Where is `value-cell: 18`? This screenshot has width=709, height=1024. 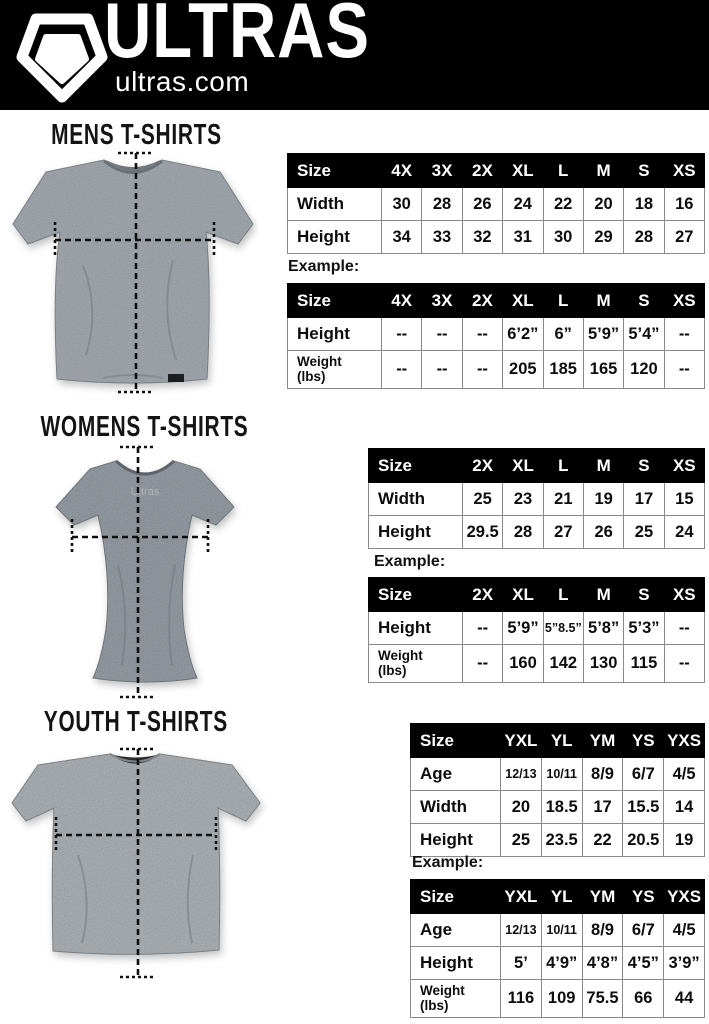
value-cell: 18 is located at coordinates (644, 204).